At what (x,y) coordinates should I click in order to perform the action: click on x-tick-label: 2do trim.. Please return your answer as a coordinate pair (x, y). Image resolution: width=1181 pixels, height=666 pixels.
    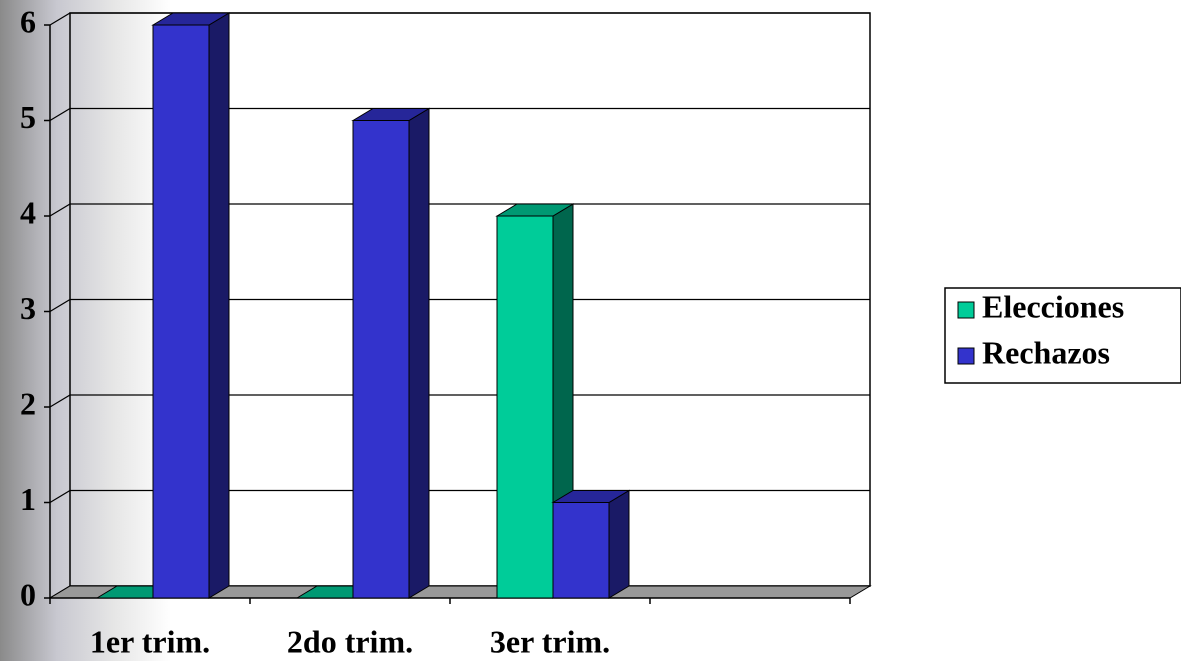
    Looking at the image, I should click on (350, 641).